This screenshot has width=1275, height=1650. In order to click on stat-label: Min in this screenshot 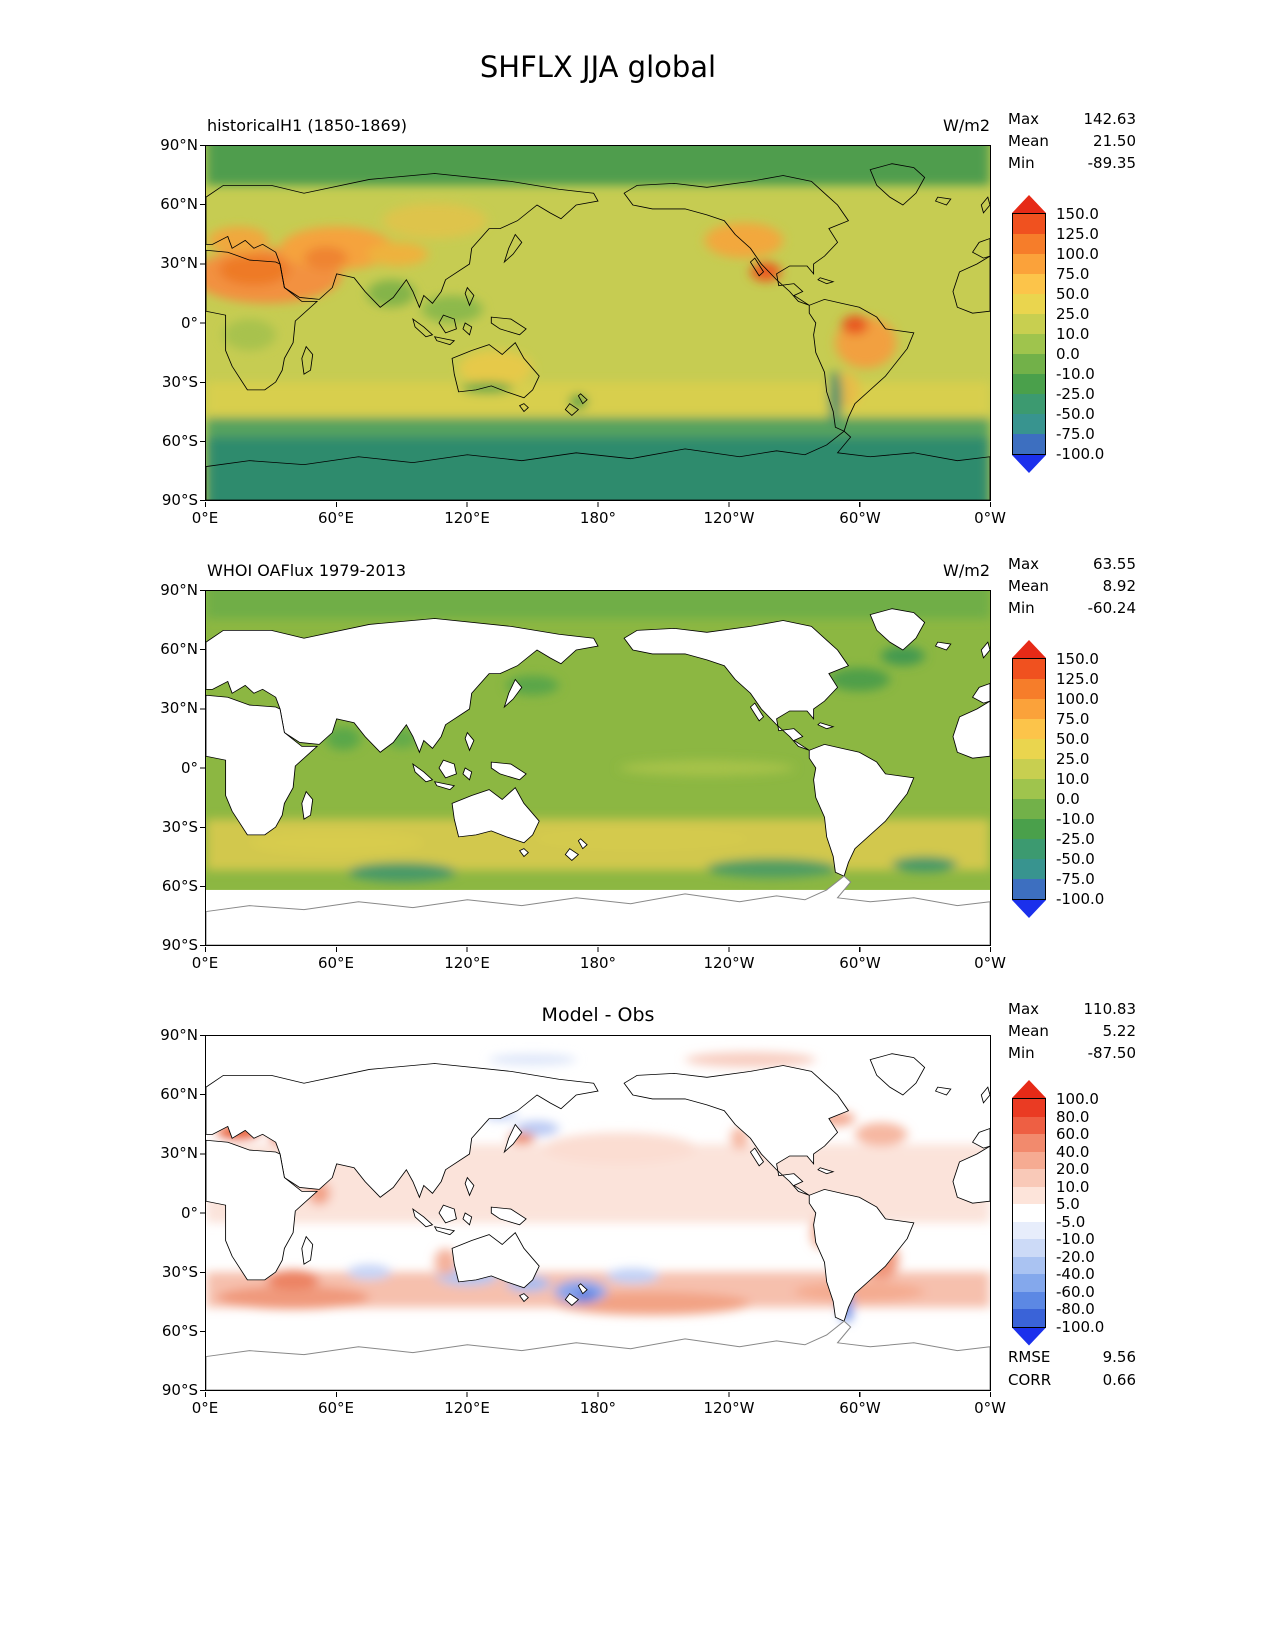, I will do `click(1021, 163)`.